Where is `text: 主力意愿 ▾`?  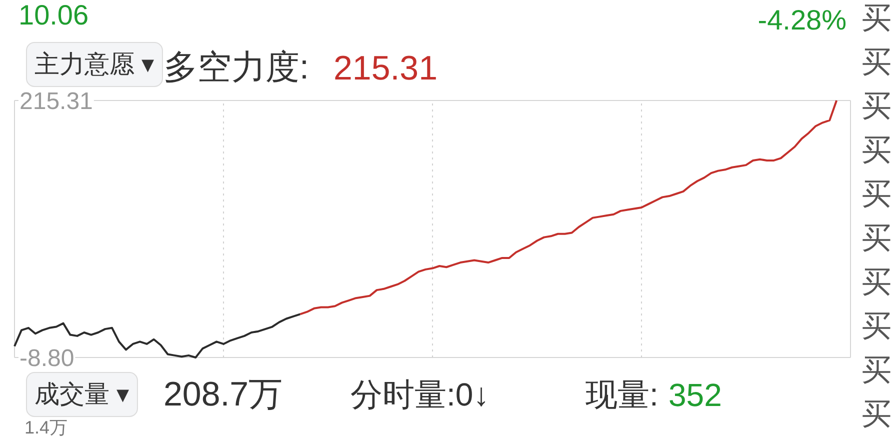
text: 主力意愿 ▾ is located at coordinates (94, 64).